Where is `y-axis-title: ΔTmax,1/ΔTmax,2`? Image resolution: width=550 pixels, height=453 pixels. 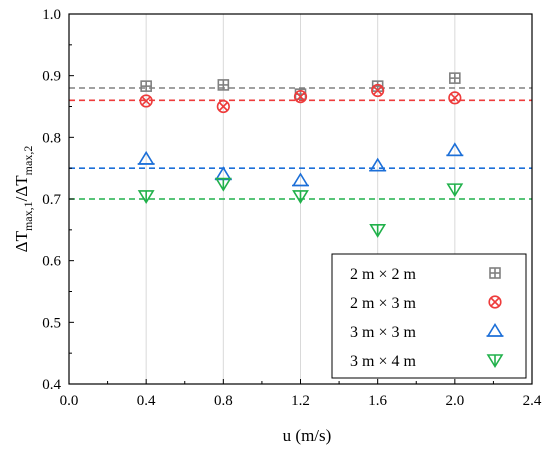
y-axis-title: ΔTmax,1/ΔTmax,2 is located at coordinates (23, 199).